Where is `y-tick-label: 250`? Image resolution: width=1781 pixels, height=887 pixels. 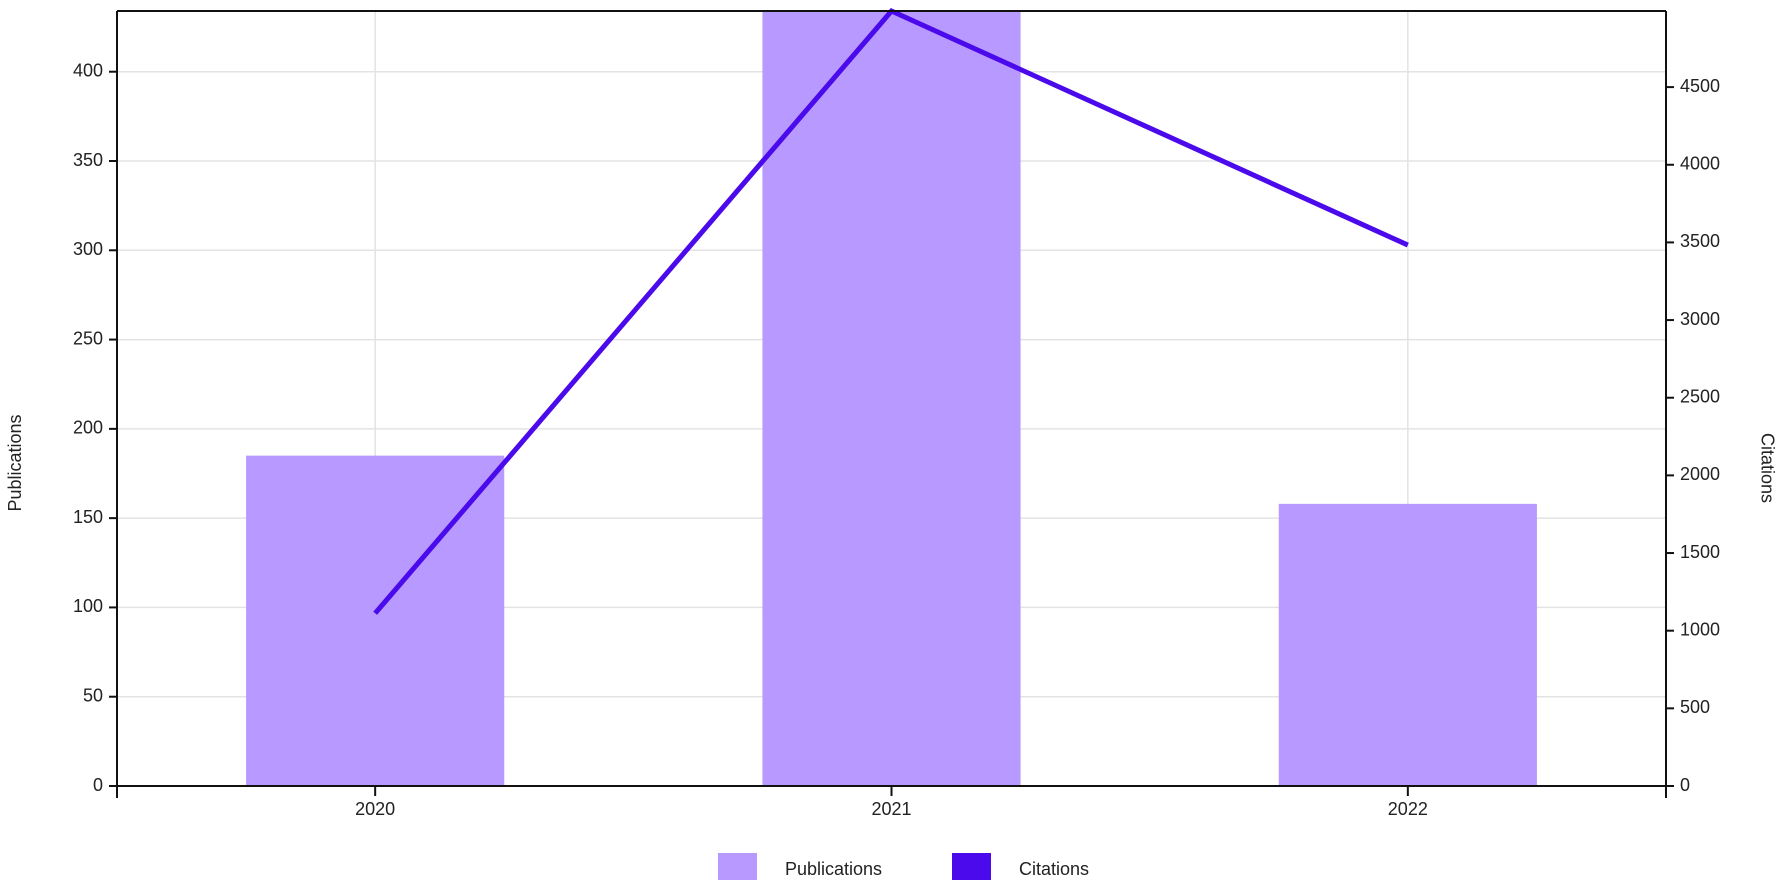 y-tick-label: 250 is located at coordinates (88, 338).